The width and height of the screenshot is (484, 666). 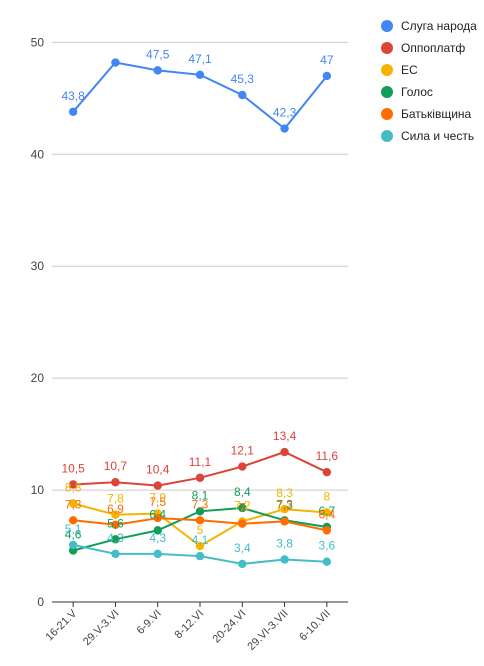 What do you see at coordinates (200, 530) in the screenshot?
I see `data-label: 5` at bounding box center [200, 530].